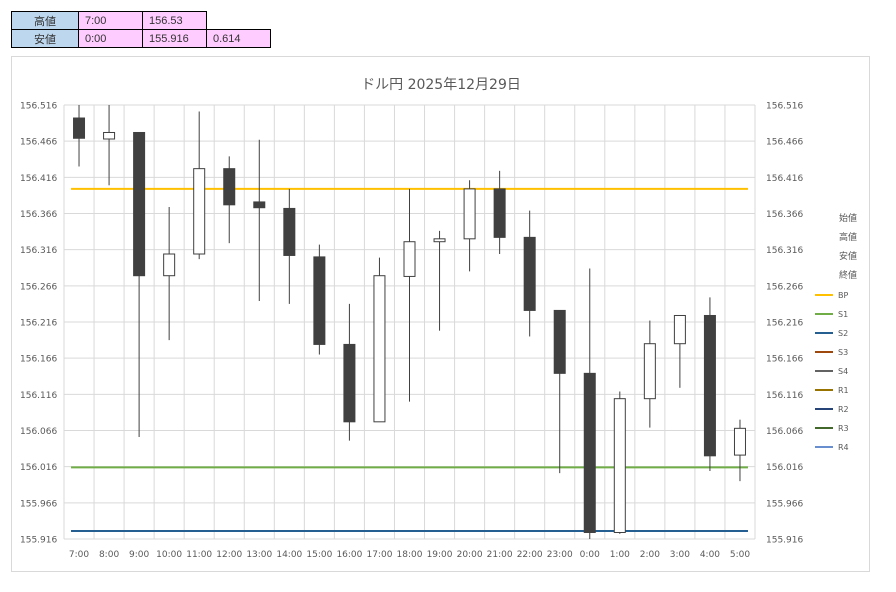  Describe the element at coordinates (199, 555) in the screenshot. I see `x-tick-label: 11:00` at that location.